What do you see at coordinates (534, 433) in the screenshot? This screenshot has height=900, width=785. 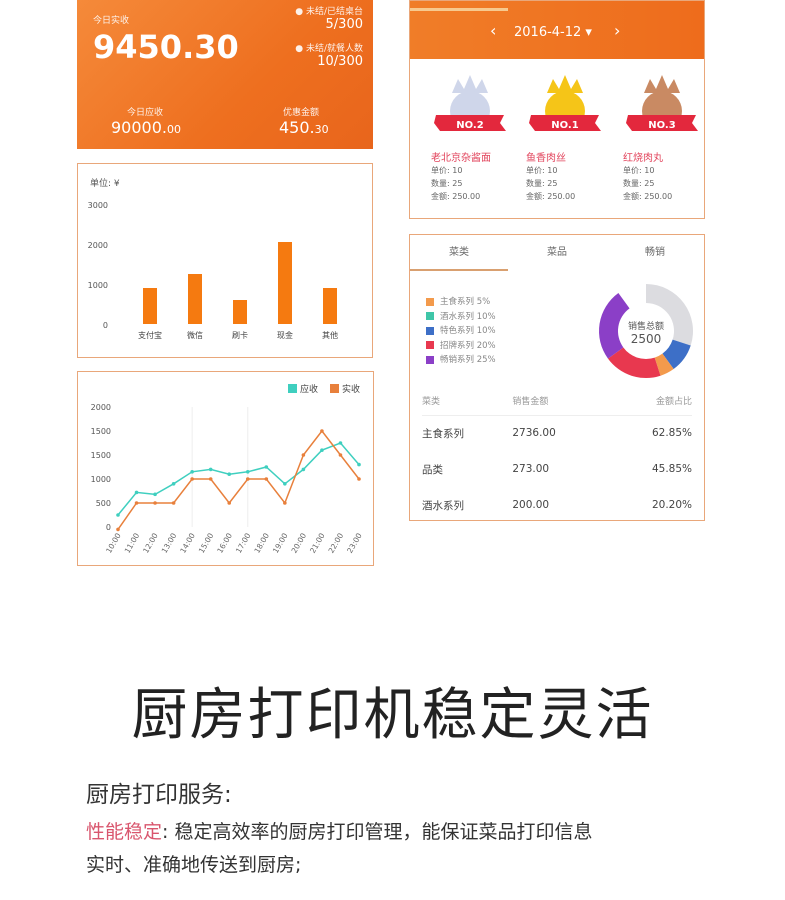 I see `table-cell: 2736.00` at bounding box center [534, 433].